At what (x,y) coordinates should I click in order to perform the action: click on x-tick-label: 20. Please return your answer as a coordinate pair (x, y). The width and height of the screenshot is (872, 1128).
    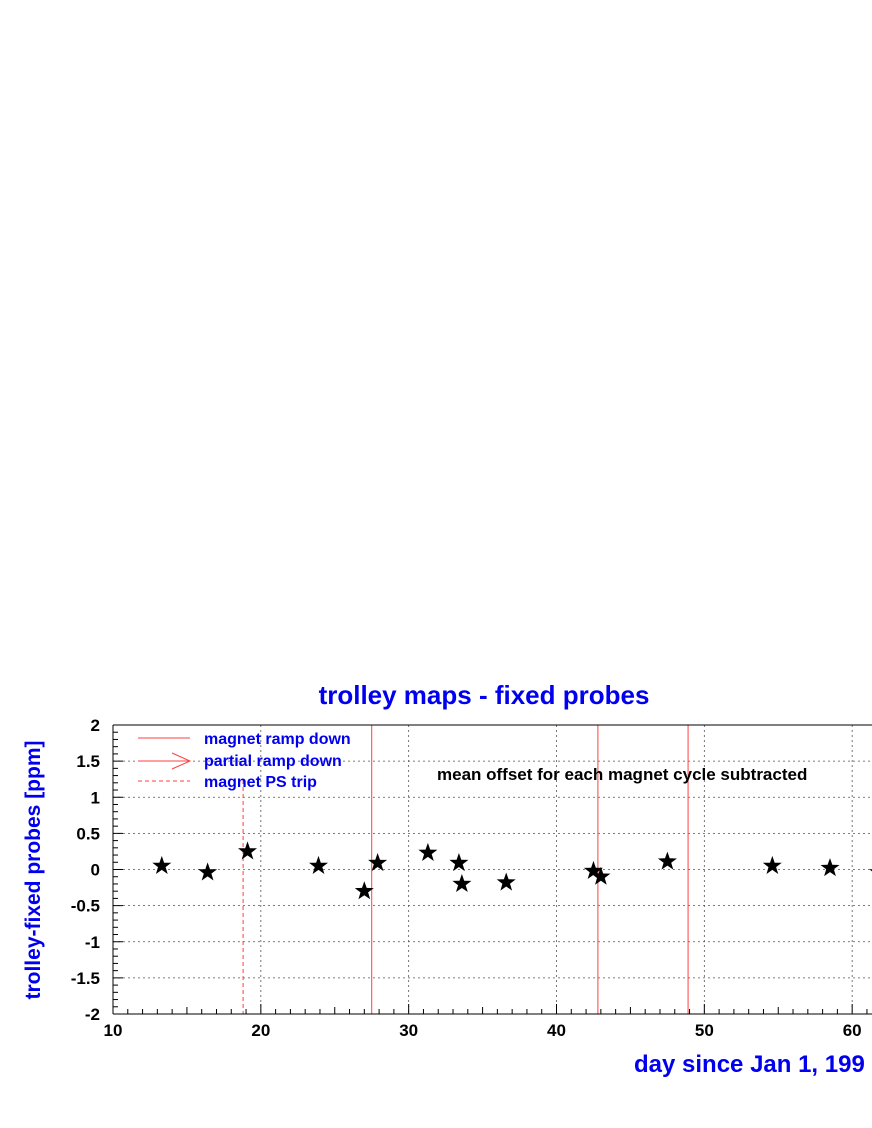
    Looking at the image, I should click on (260, 1030).